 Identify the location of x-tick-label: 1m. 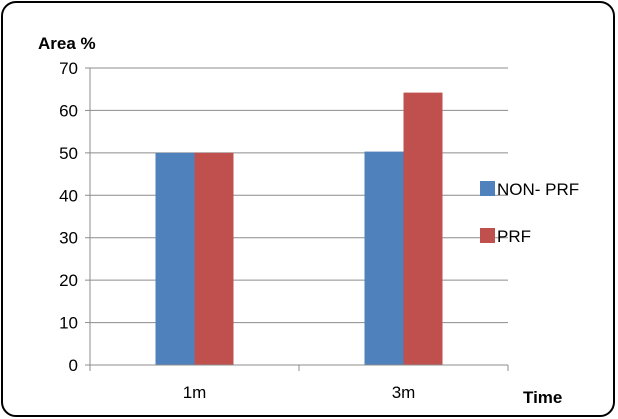
(195, 392).